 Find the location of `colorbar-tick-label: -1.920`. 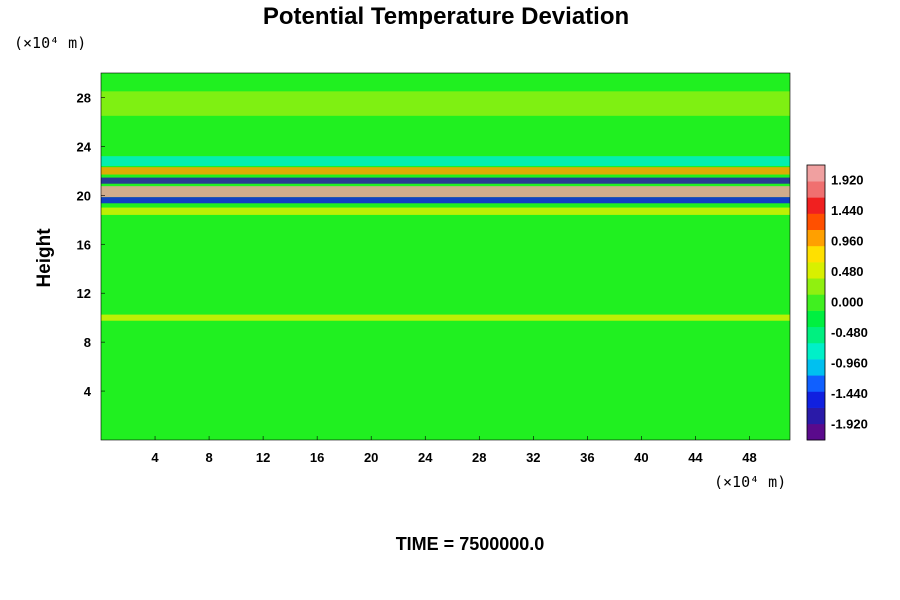

colorbar-tick-label: -1.920 is located at coordinates (849, 424).